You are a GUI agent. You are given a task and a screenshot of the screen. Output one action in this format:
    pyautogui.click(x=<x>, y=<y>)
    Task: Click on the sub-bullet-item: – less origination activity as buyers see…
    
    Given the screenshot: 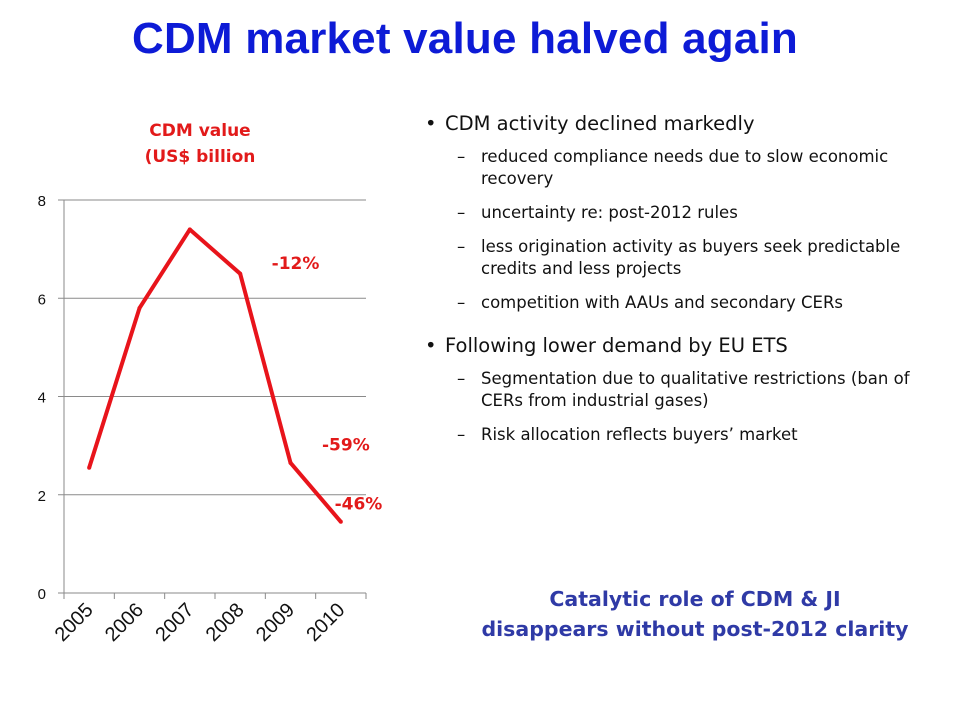 What is the action you would take?
    pyautogui.click(x=690, y=258)
    